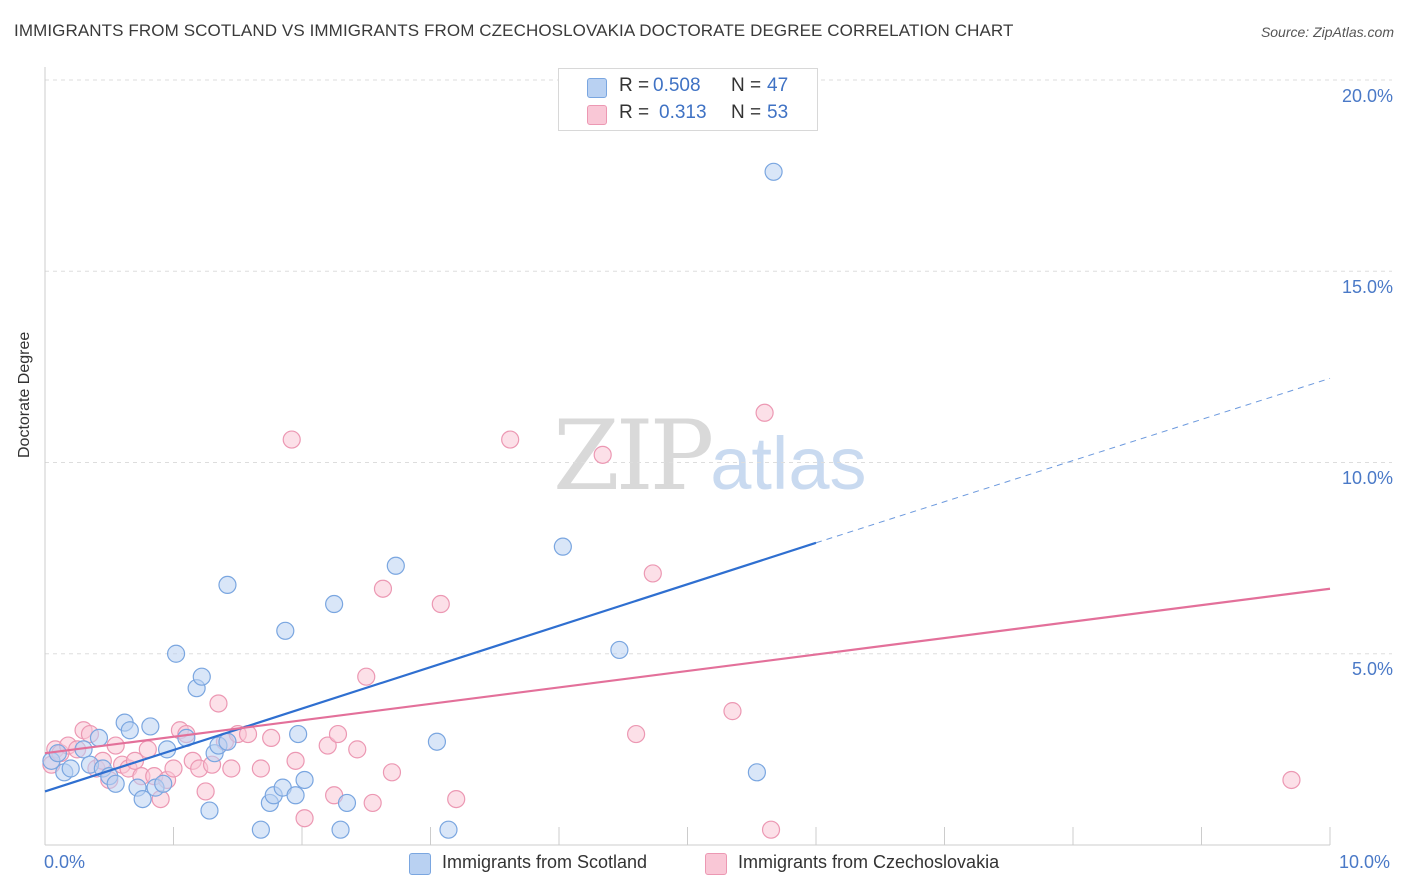  What do you see at coordinates (1327, 32) in the screenshot?
I see `source-label: Source: ZipAtlas.com` at bounding box center [1327, 32].